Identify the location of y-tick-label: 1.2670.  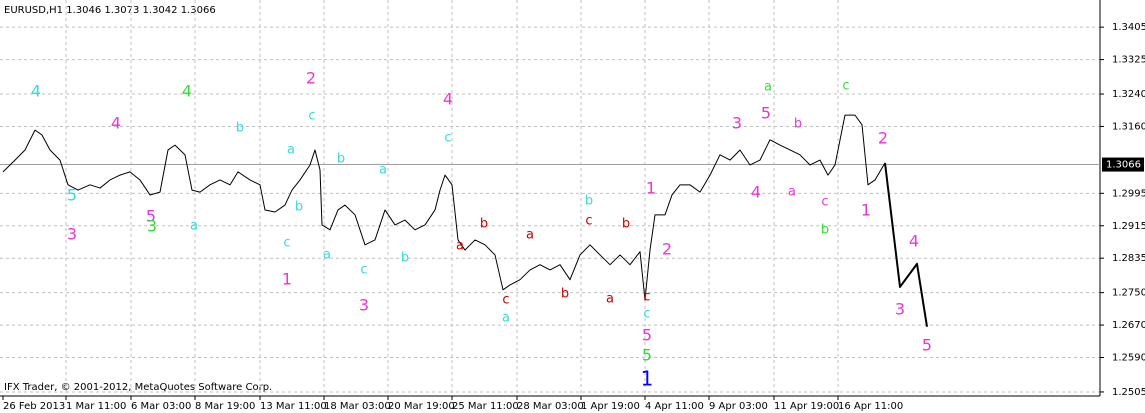
(1128, 325).